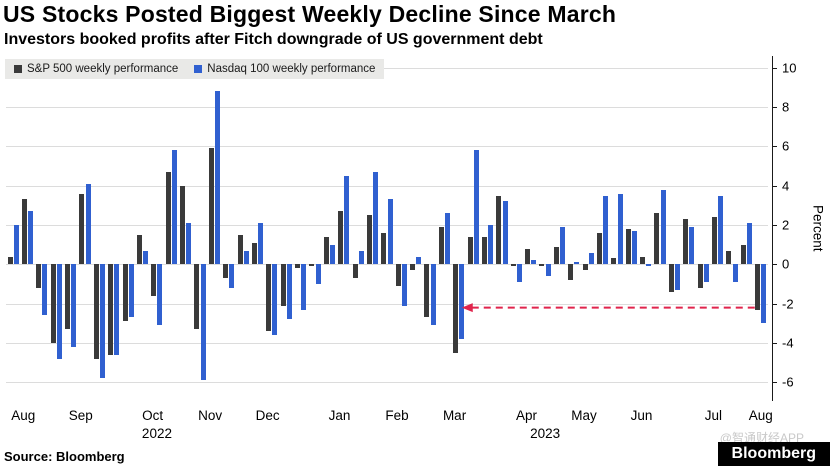  What do you see at coordinates (761, 438) in the screenshot?
I see `watermark: @智通财经APP` at bounding box center [761, 438].